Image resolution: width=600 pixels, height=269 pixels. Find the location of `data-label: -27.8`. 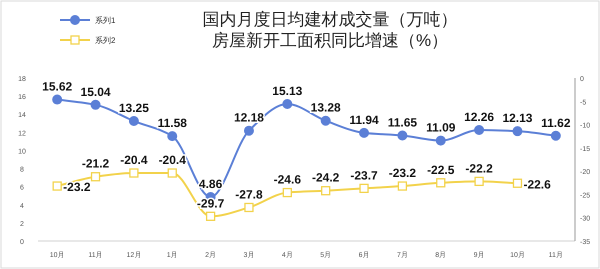

data-label: -27.8 is located at coordinates (249, 194).